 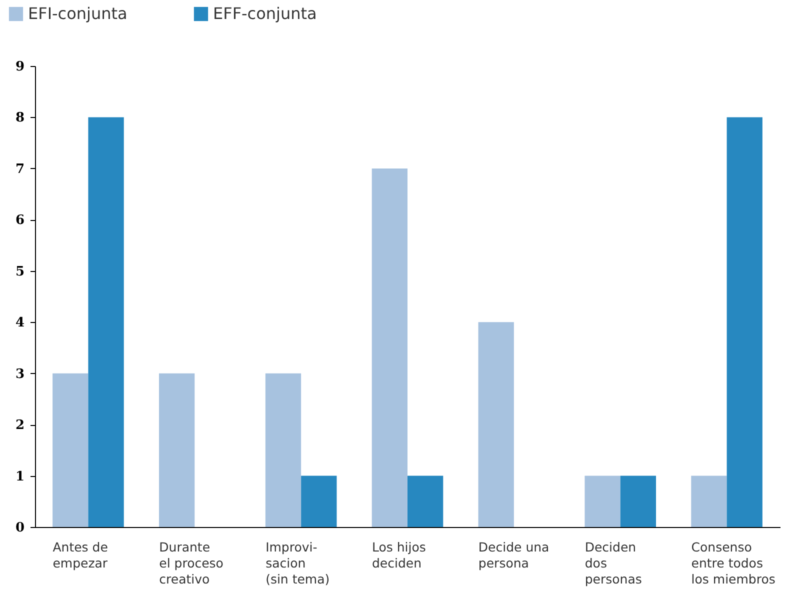 What do you see at coordinates (514, 555) in the screenshot?
I see `x-tick-label: Decide una persona` at bounding box center [514, 555].